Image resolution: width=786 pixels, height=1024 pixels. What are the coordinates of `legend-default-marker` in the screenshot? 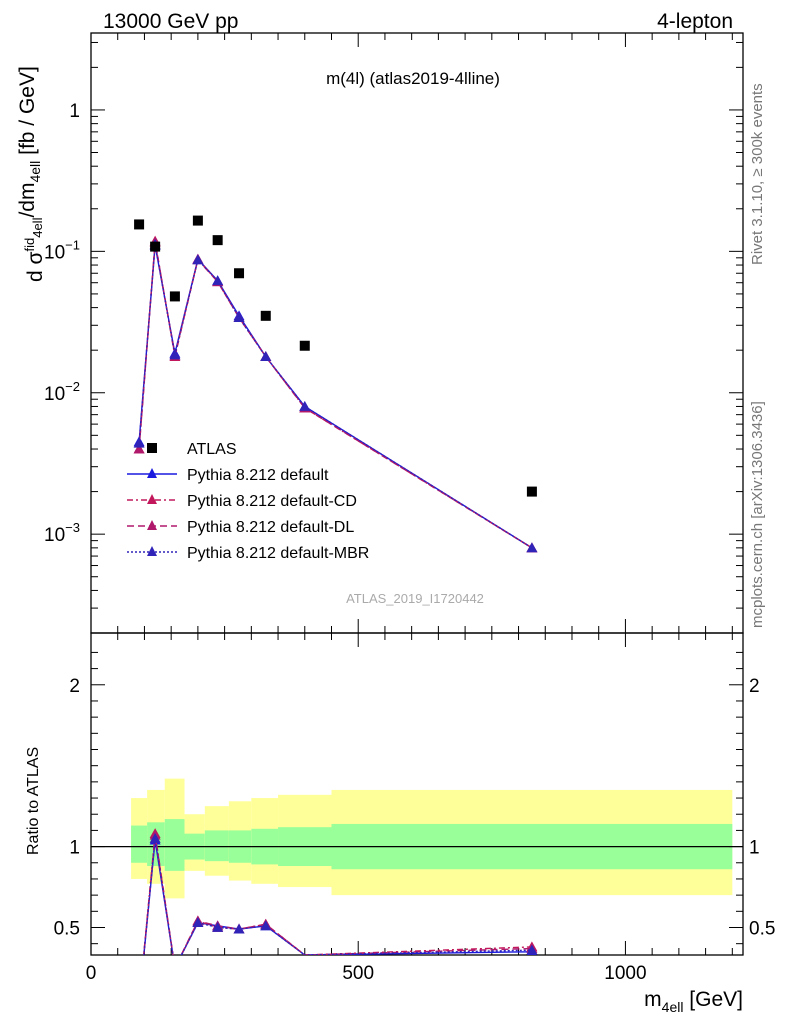 It's located at (152, 473).